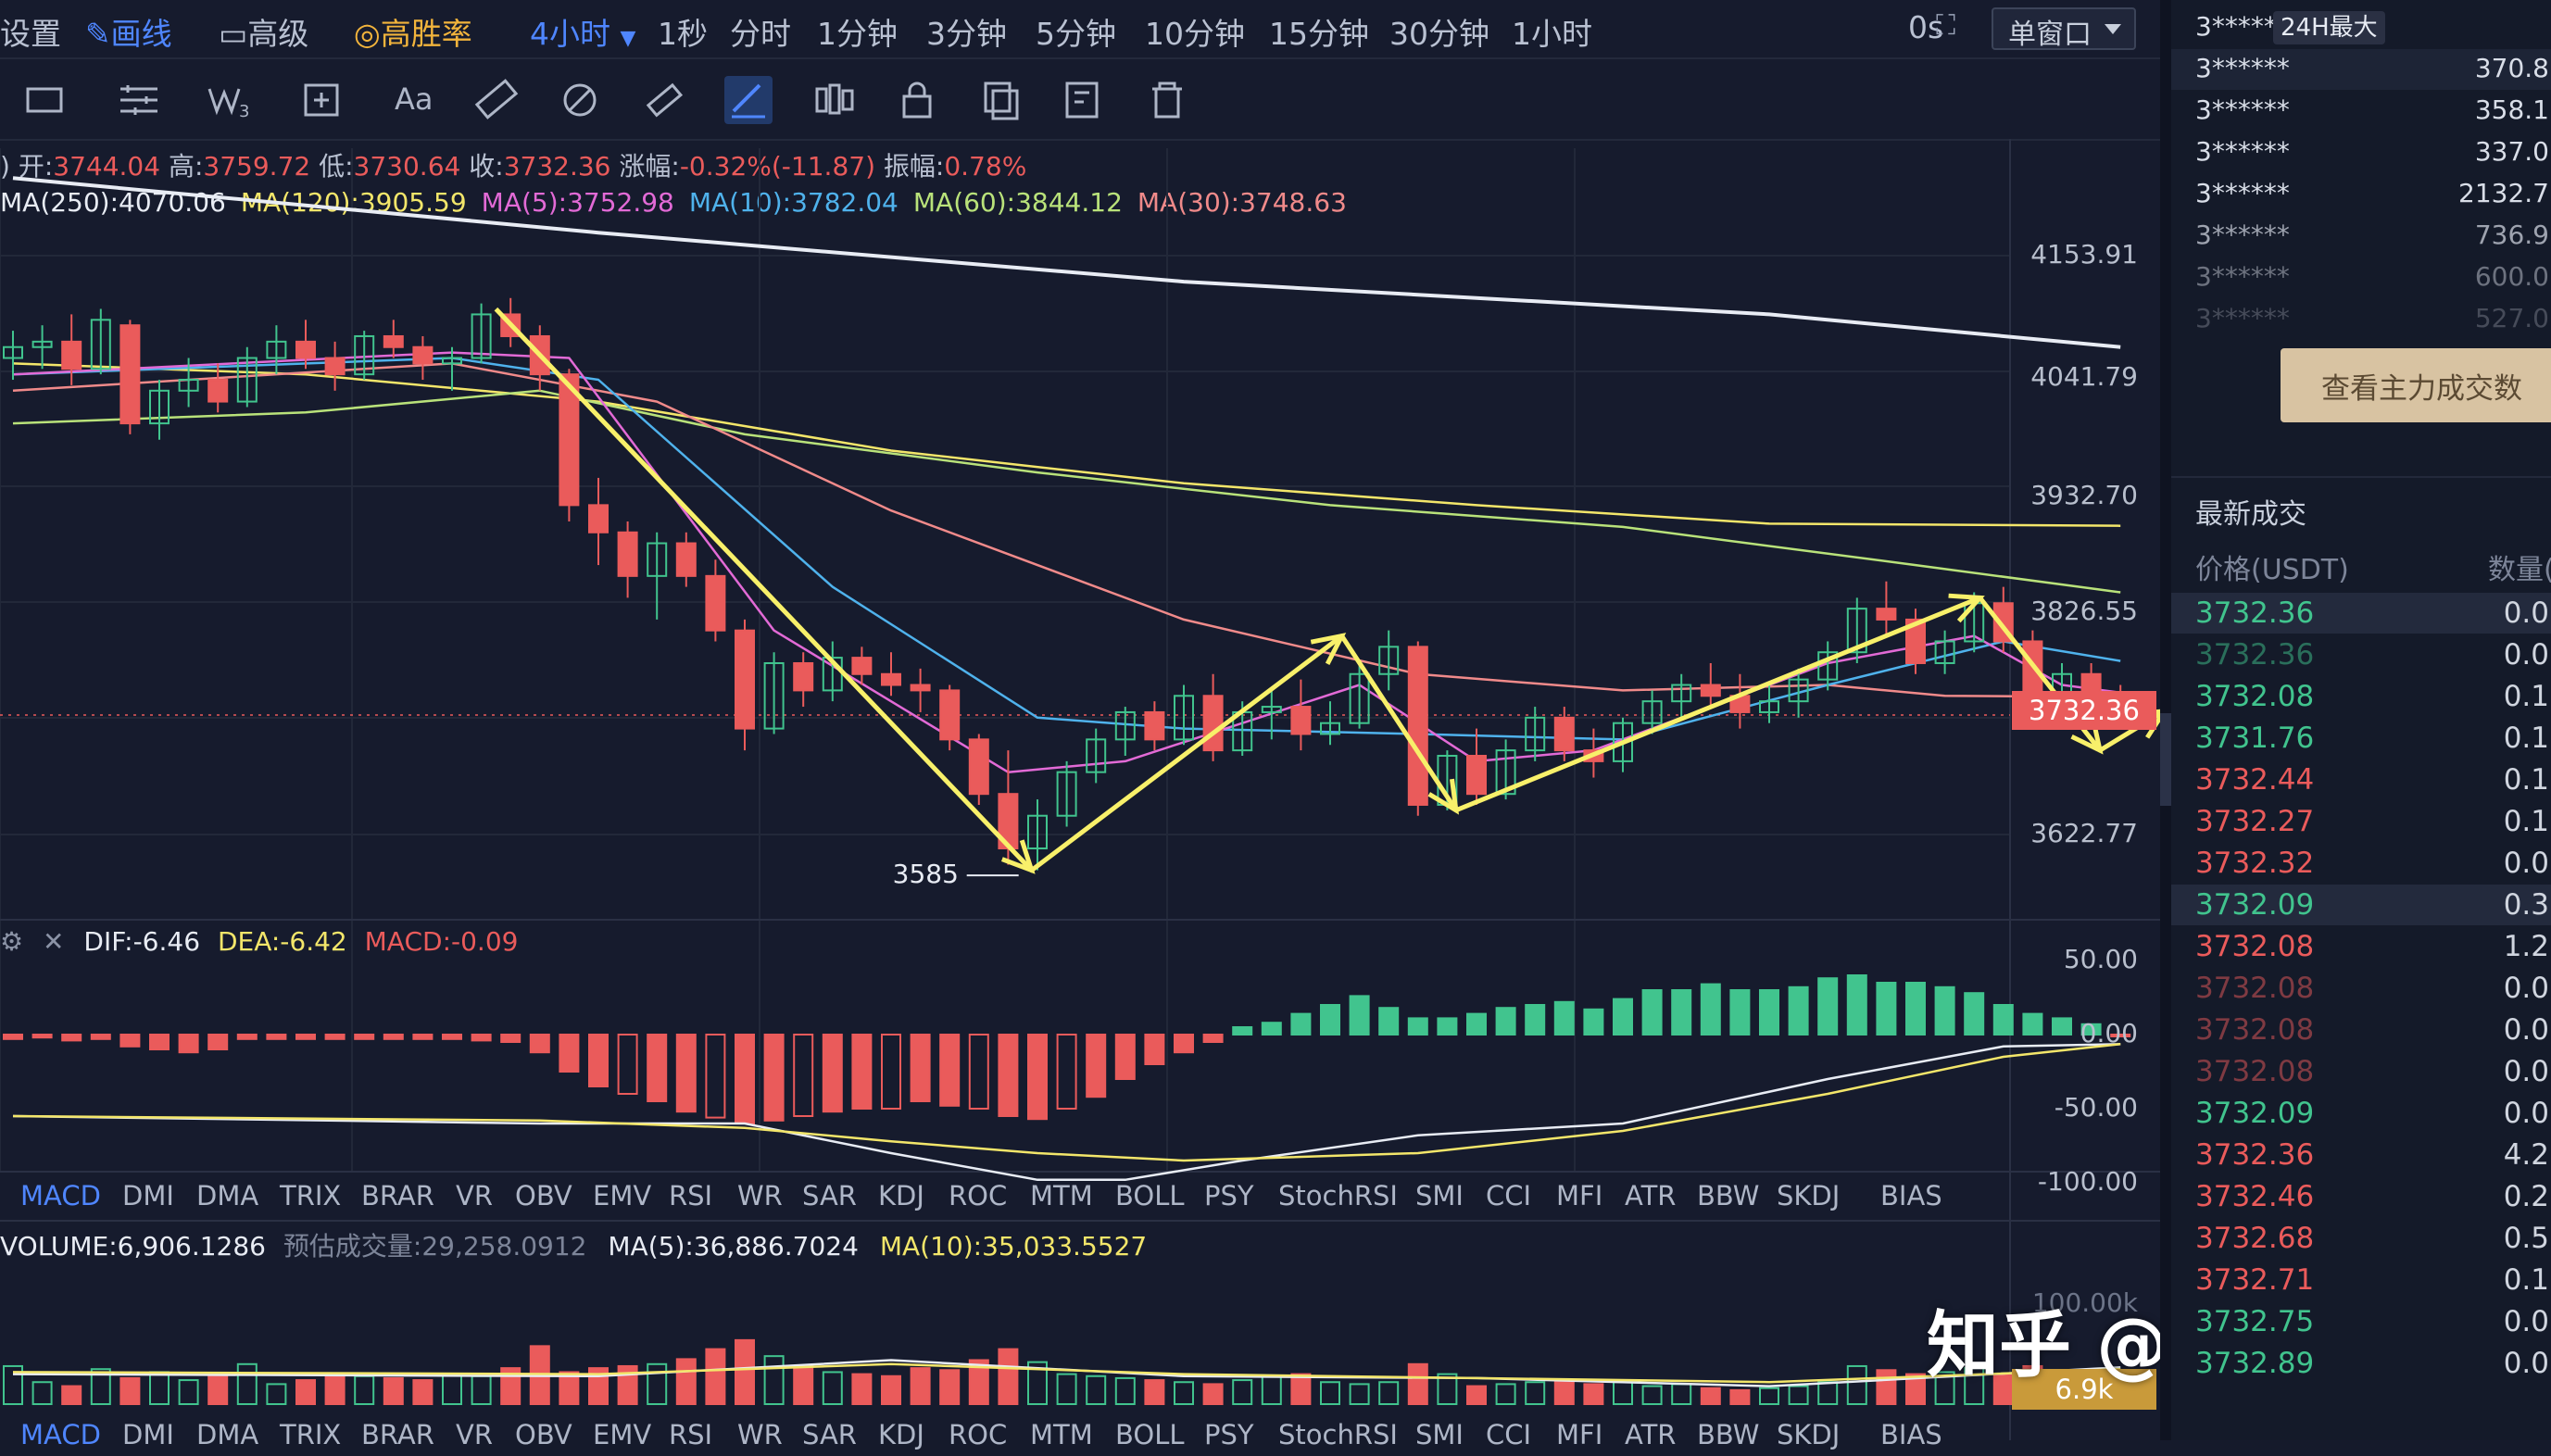  What do you see at coordinates (263, 31) in the screenshot?
I see `advanced-button: ▭高级` at bounding box center [263, 31].